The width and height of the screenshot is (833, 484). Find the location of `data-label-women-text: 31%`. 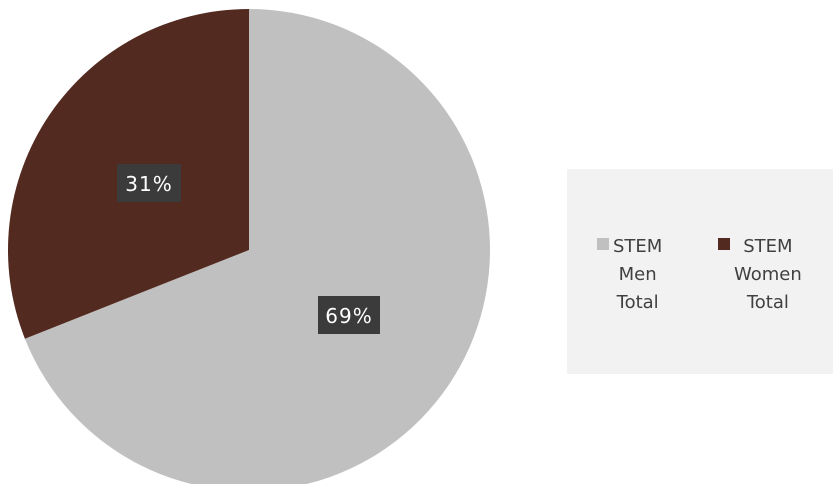

data-label-women-text: 31% is located at coordinates (148, 184).